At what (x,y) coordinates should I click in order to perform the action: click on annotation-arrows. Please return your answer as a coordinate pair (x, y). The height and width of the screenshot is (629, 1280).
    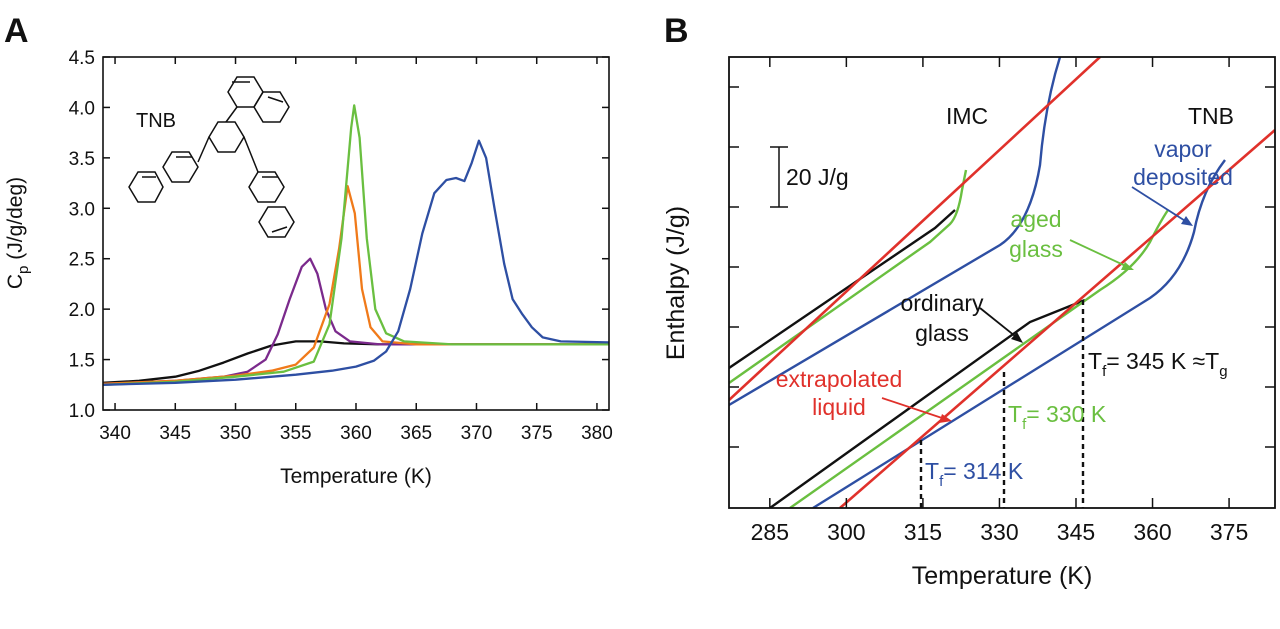
    Looking at the image, I should click on (1037, 304).